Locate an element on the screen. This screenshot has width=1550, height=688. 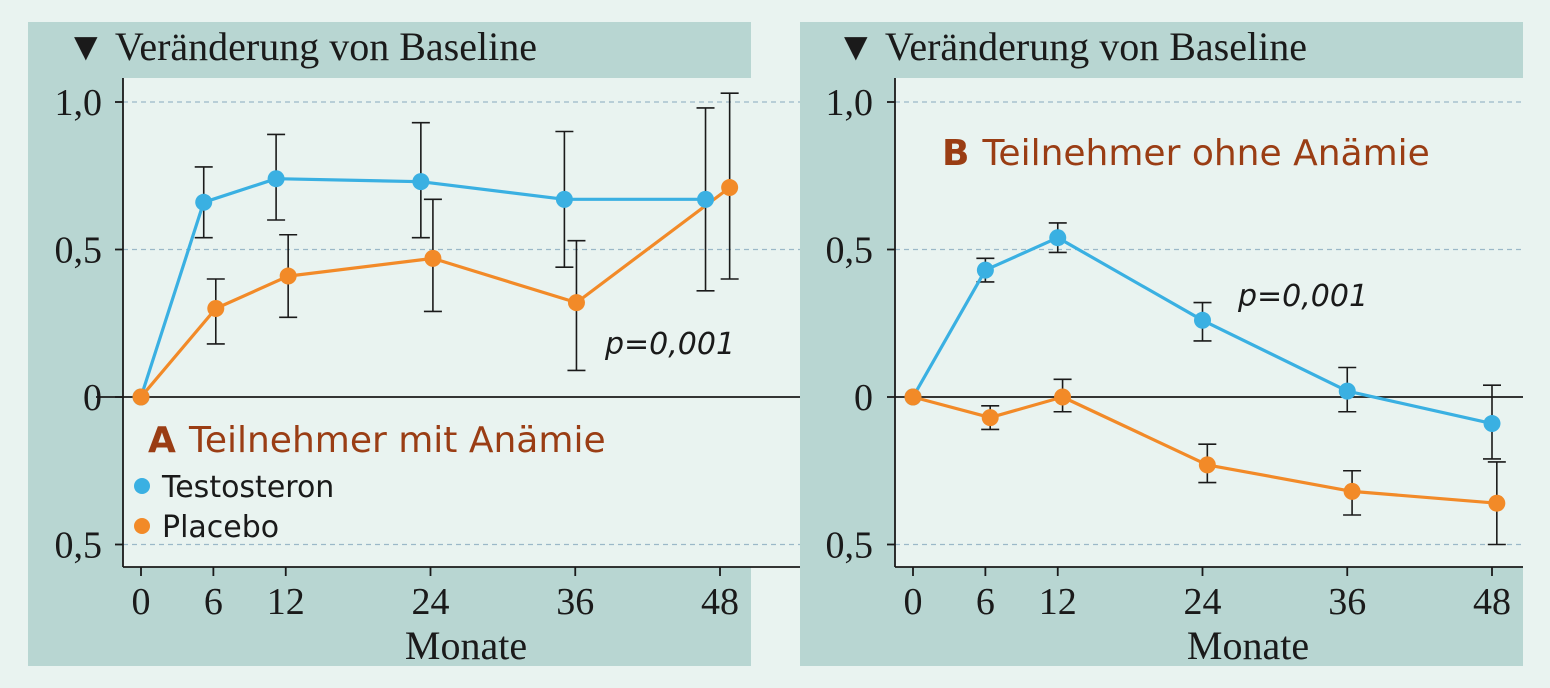
legend-label-placebo: Placebo is located at coordinates (220, 527).